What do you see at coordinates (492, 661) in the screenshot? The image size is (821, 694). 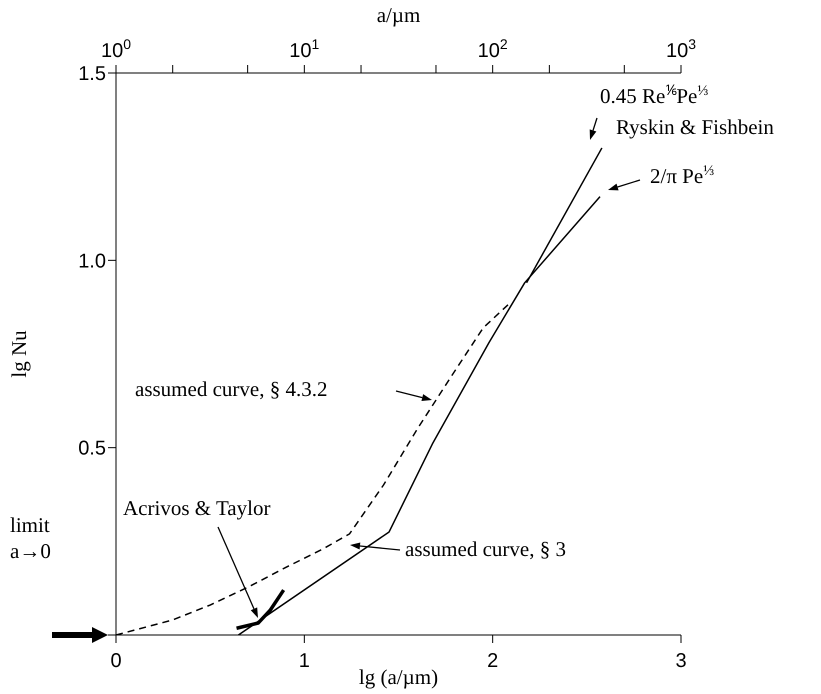 I see `x-tick-label: 2` at bounding box center [492, 661].